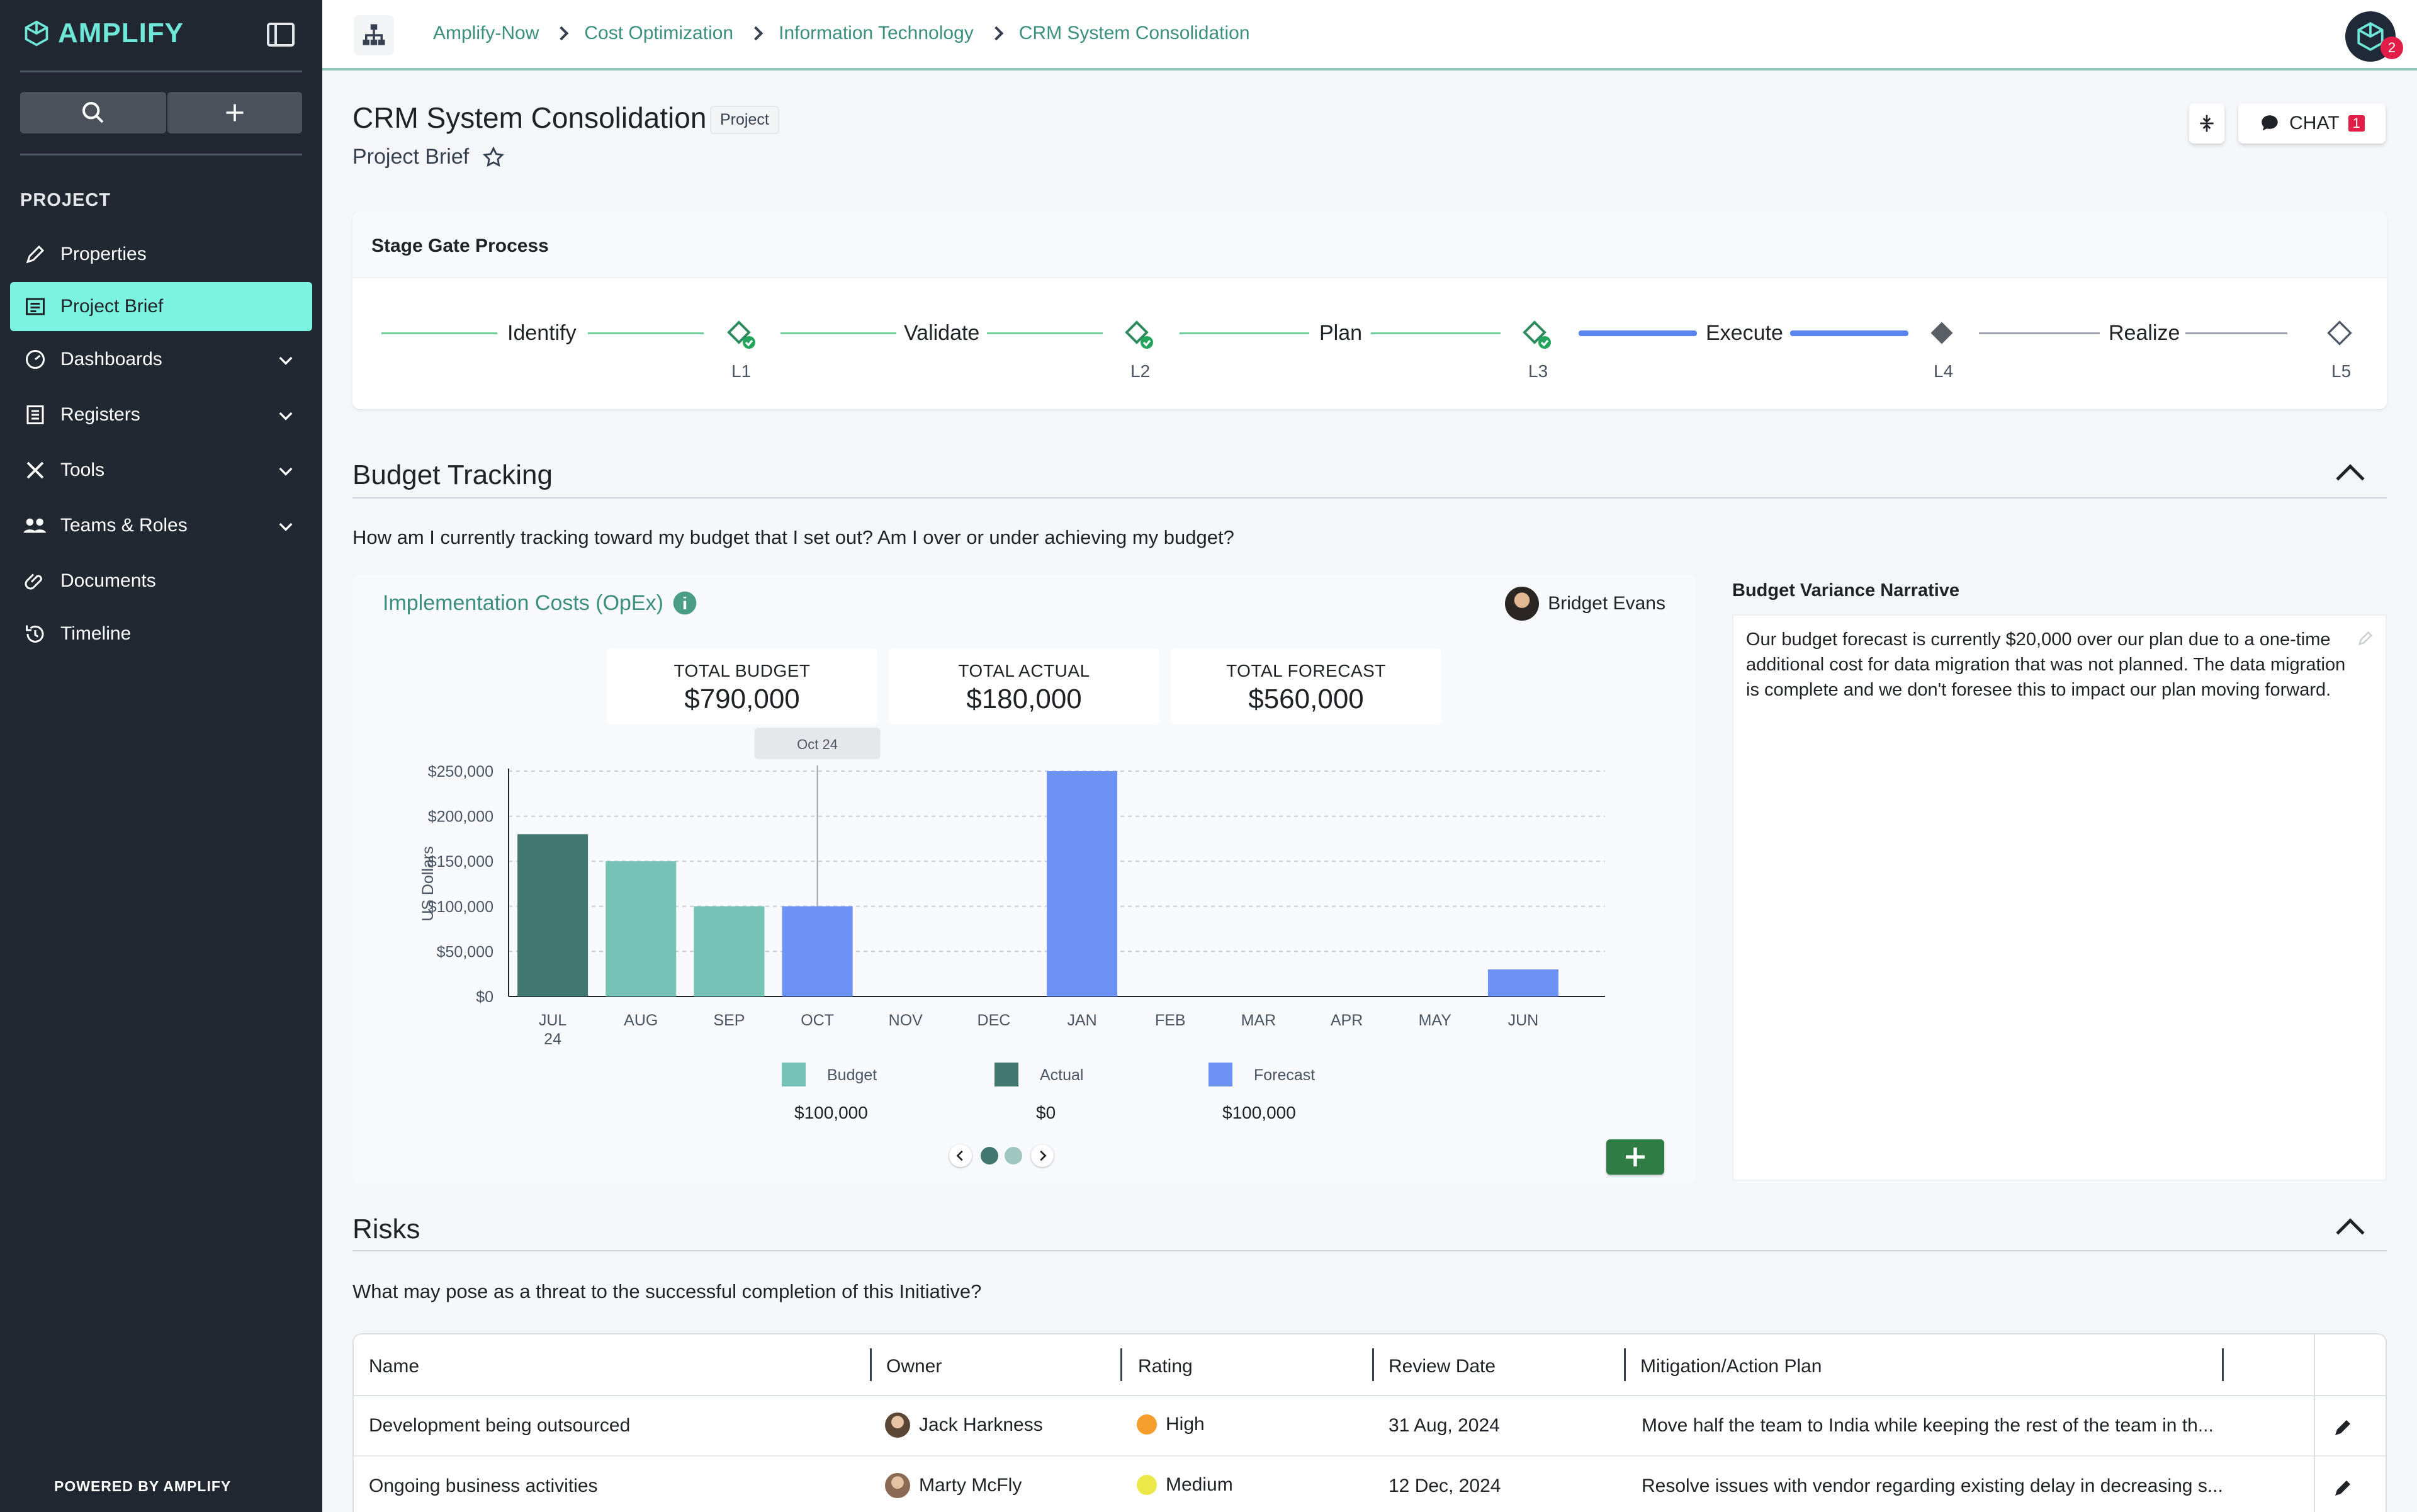 This screenshot has height=1512, width=2417. What do you see at coordinates (161, 359) in the screenshot?
I see `sidebar-item-dashboards: Dashboards` at bounding box center [161, 359].